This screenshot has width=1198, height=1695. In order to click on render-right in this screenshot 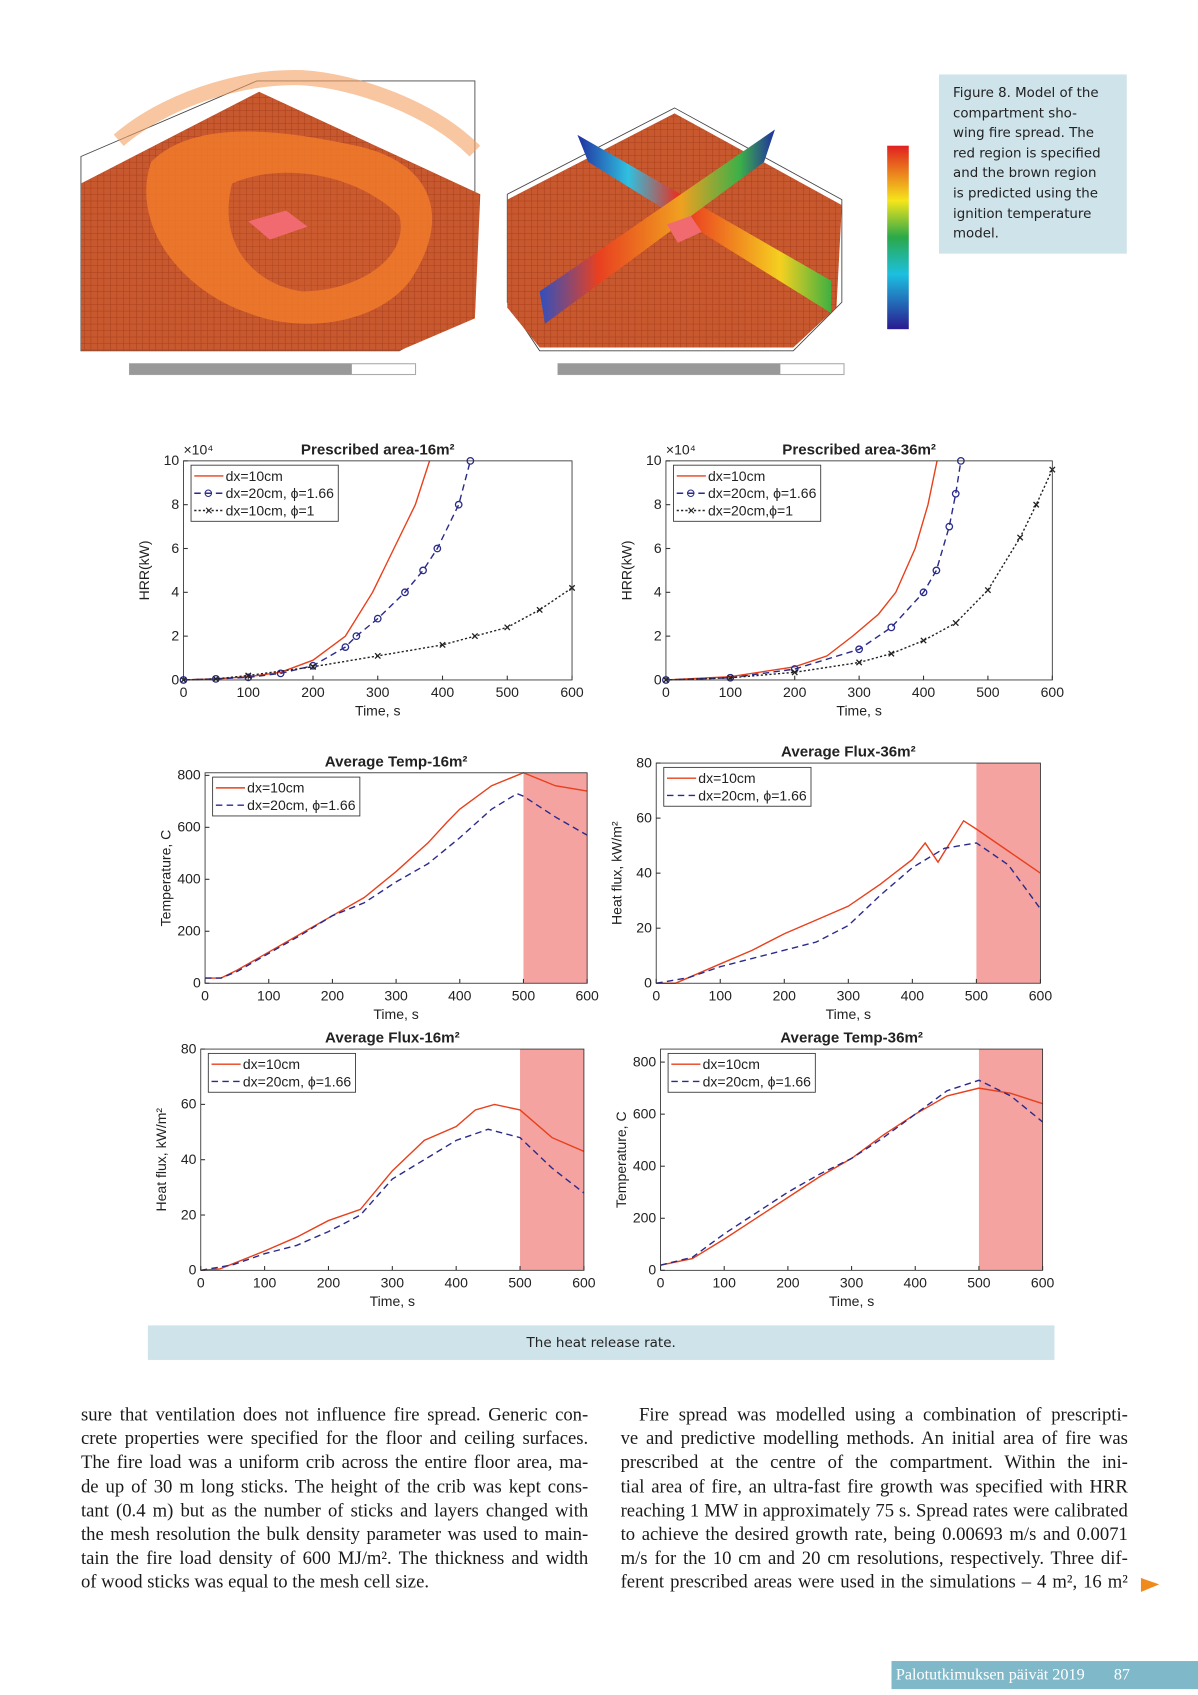, I will do `click(707, 241)`.